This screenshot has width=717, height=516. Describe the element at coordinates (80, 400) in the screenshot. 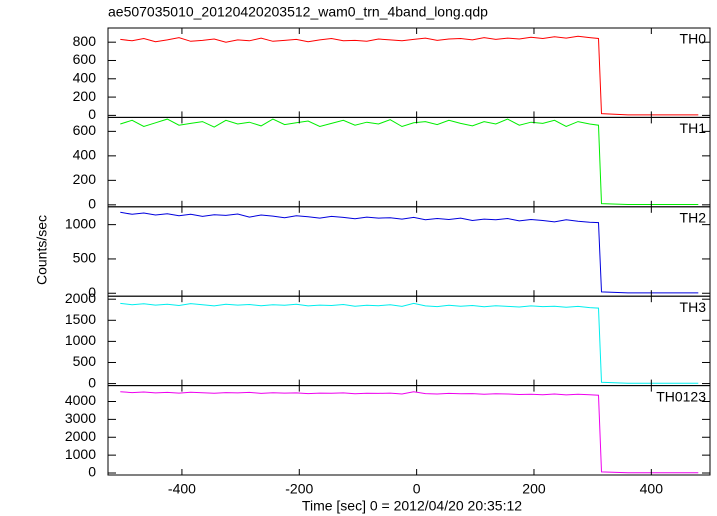

I see `y-tick-label: 4000` at that location.